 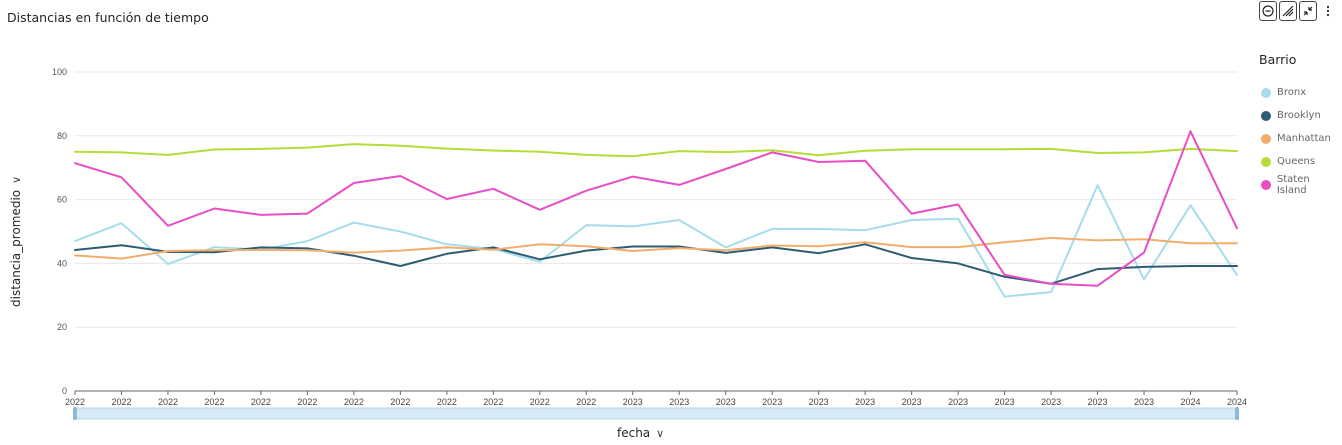 I want to click on y-tick-label: 100, so click(x=59, y=72).